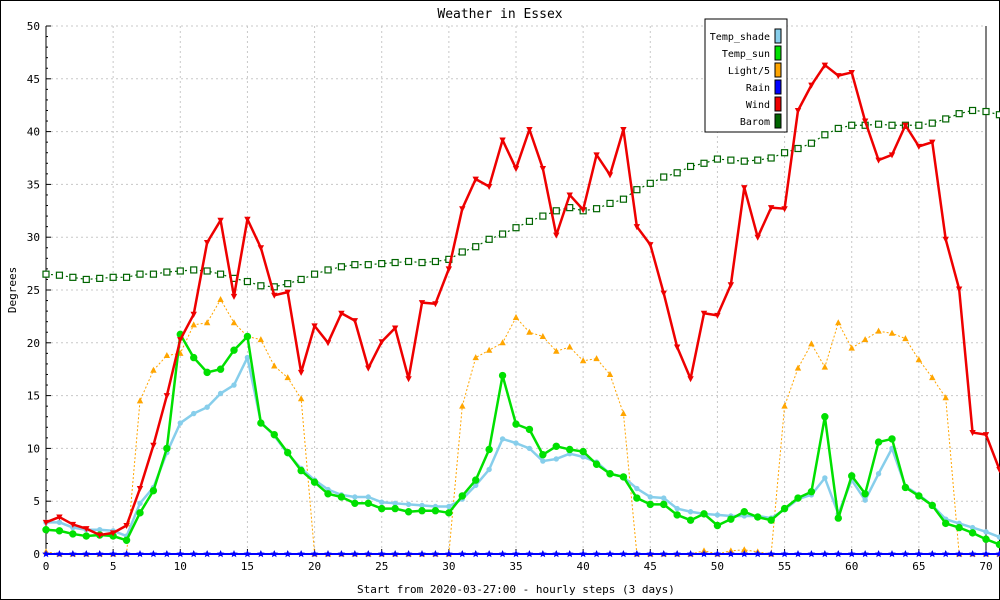 The height and width of the screenshot is (600, 1000). Describe the element at coordinates (985, 566) in the screenshot. I see `x-tick-label: 70` at that location.